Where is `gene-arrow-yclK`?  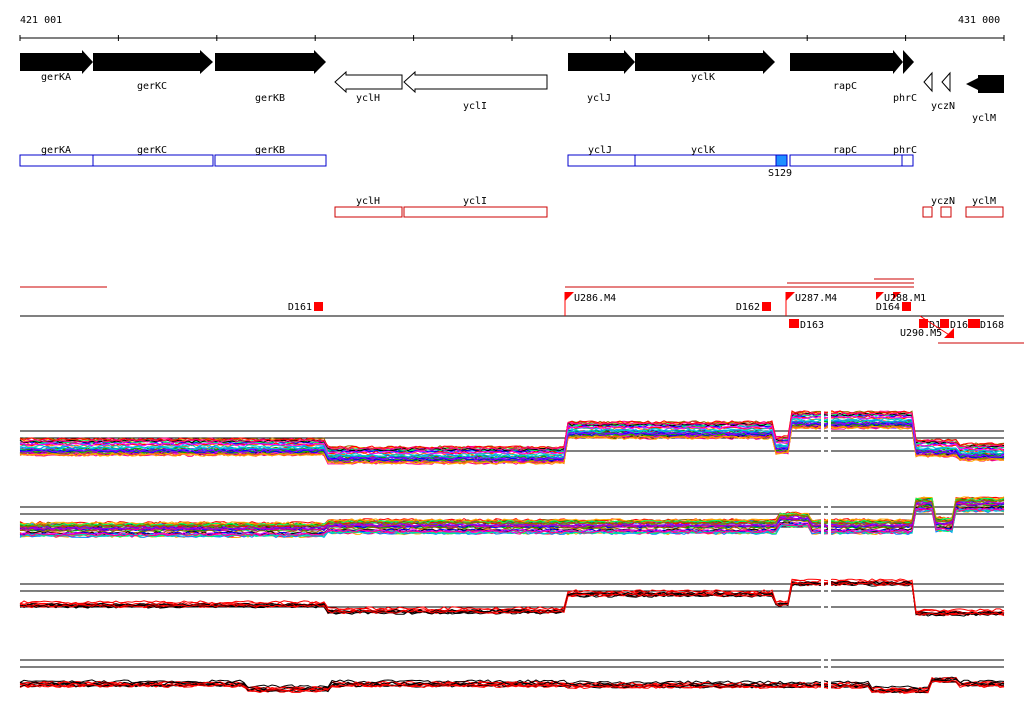
gene-arrow-yclK is located at coordinates (705, 62).